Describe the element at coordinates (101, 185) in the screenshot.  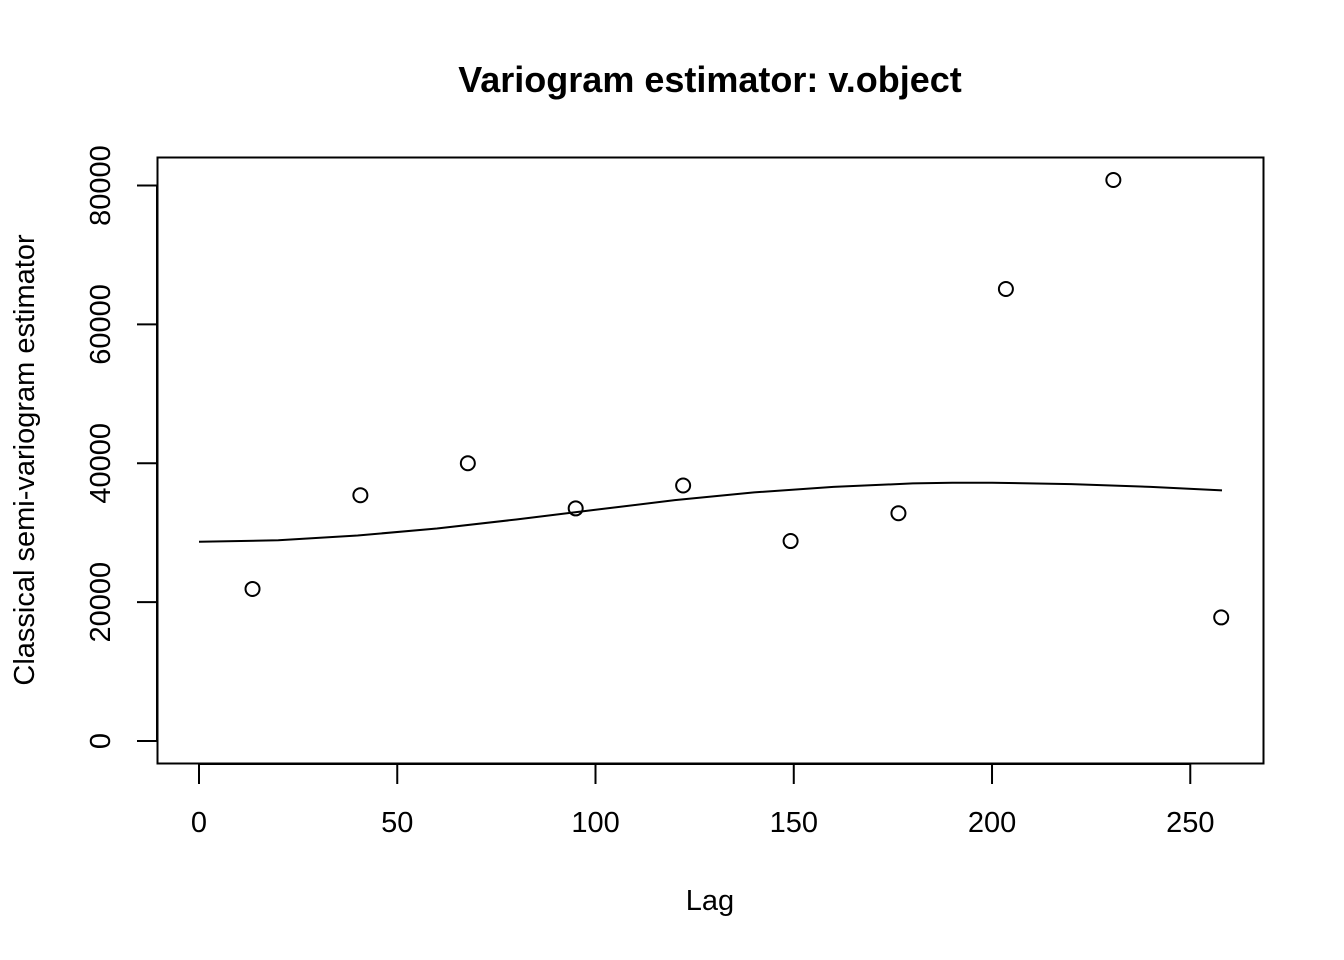
I see `y-tick-label: 80000` at that location.